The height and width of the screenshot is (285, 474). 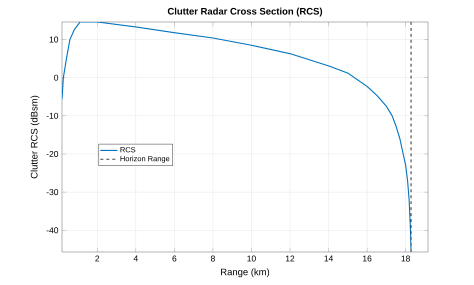 I want to click on y-tick-label: 0, so click(x=56, y=77).